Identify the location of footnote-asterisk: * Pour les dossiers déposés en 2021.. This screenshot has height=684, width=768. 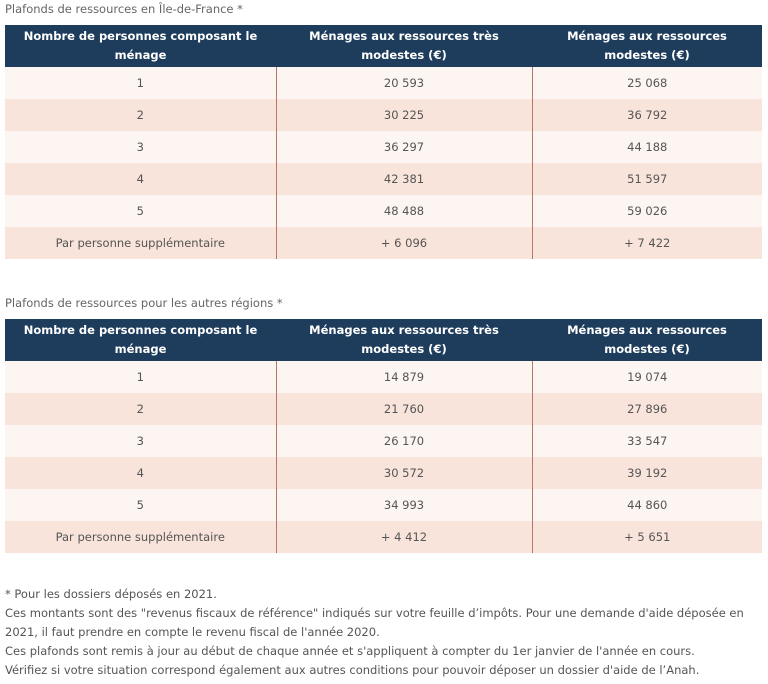
(111, 594).